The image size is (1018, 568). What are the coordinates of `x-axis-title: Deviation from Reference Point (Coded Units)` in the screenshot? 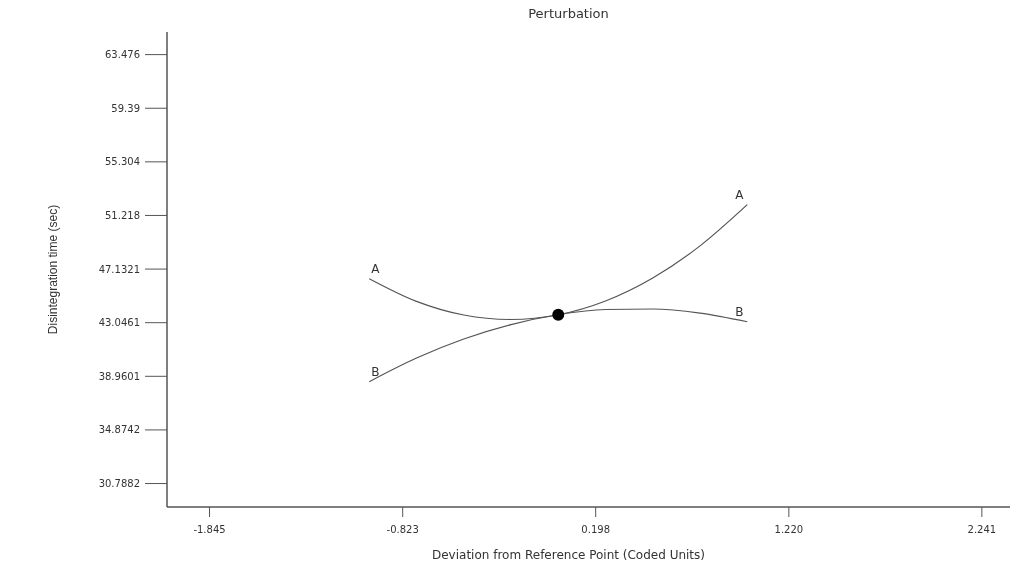 It's located at (568, 555).